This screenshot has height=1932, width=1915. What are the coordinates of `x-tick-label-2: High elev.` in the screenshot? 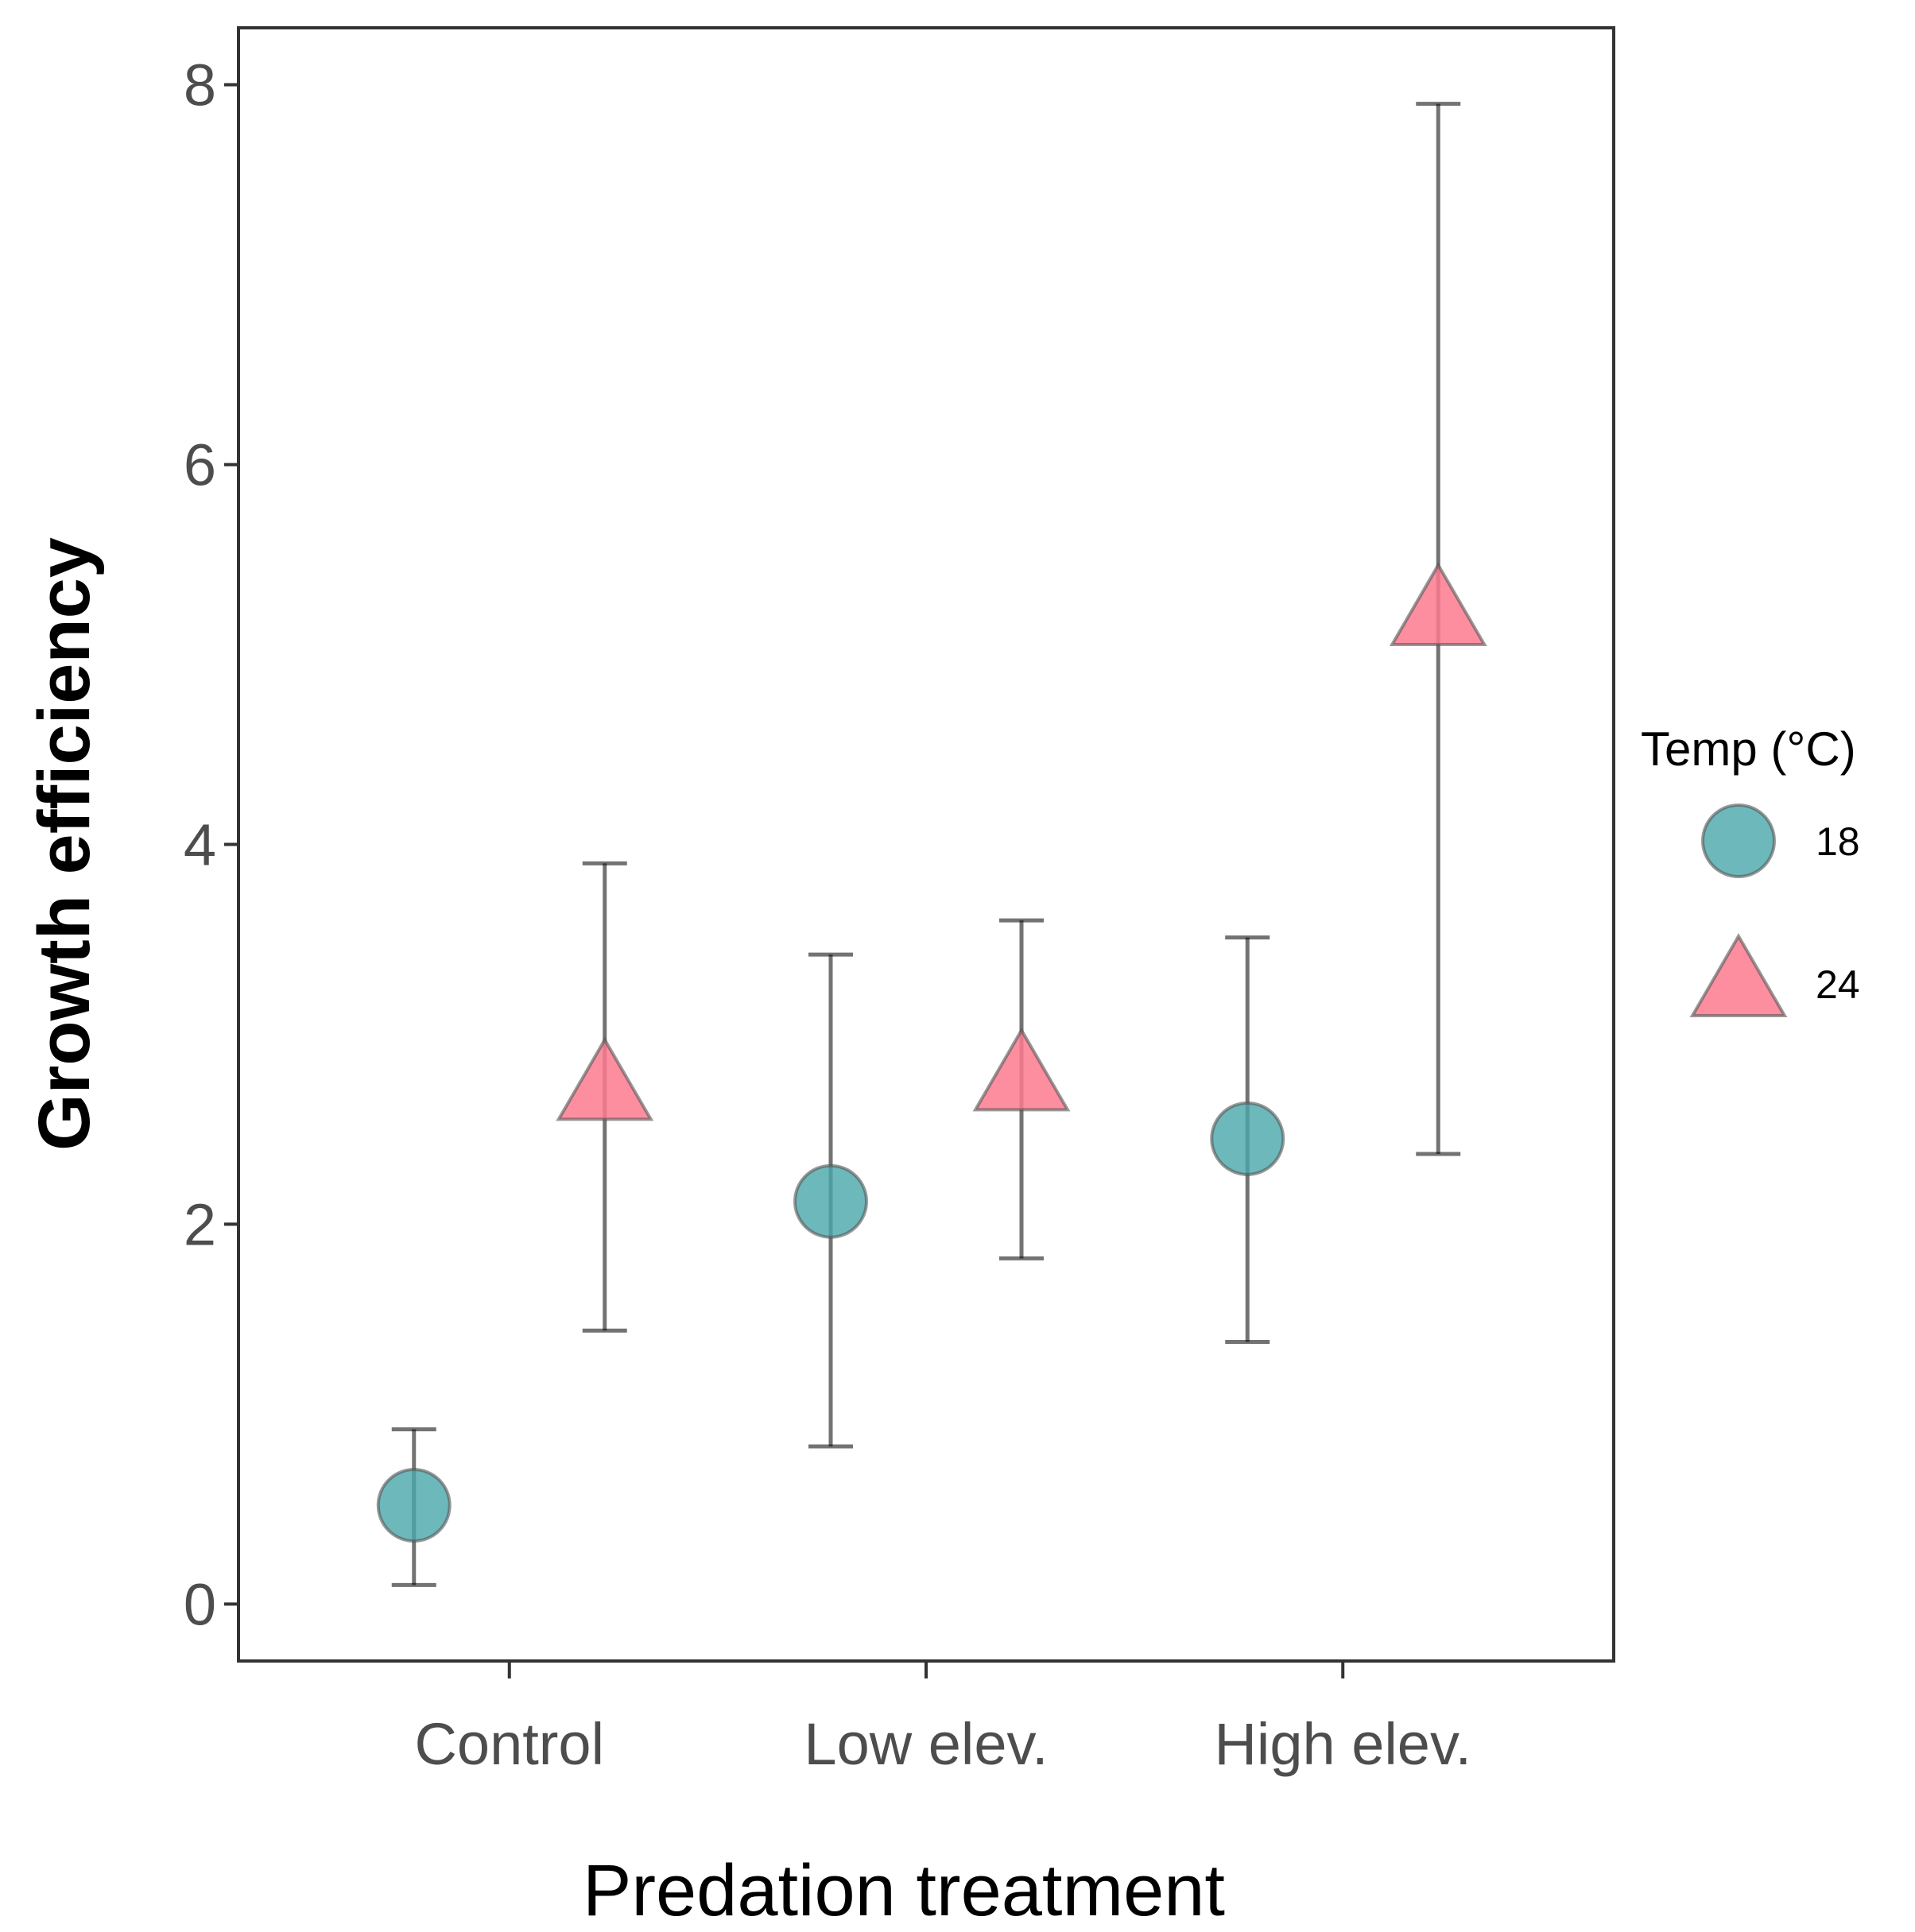 It's located at (1343, 1744).